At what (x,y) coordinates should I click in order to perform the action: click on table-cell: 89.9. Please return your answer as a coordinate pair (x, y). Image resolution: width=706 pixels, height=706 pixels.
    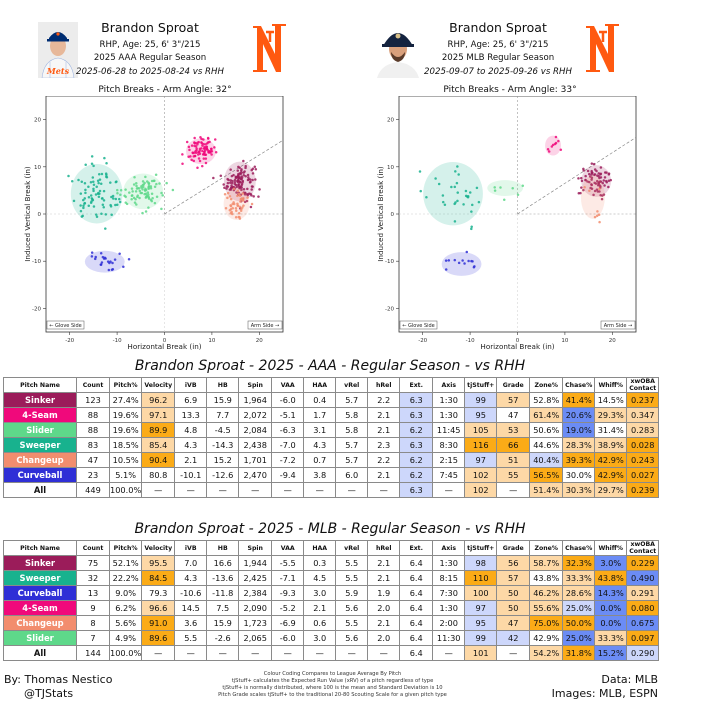
    Looking at the image, I should click on (158, 430).